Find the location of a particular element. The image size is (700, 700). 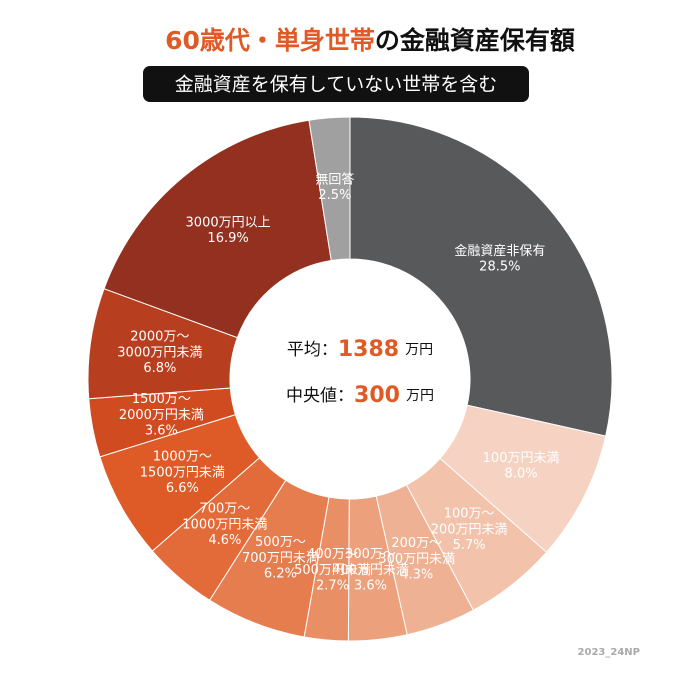

slice-label: 3000万円以上 is located at coordinates (228, 222).